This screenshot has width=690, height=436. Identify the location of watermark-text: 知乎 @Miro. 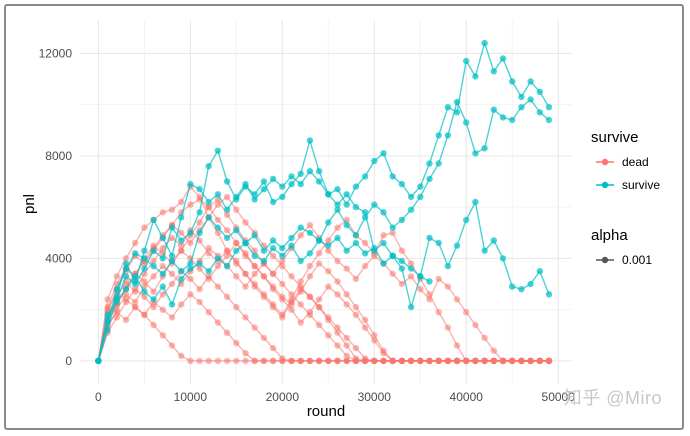
(612, 398).